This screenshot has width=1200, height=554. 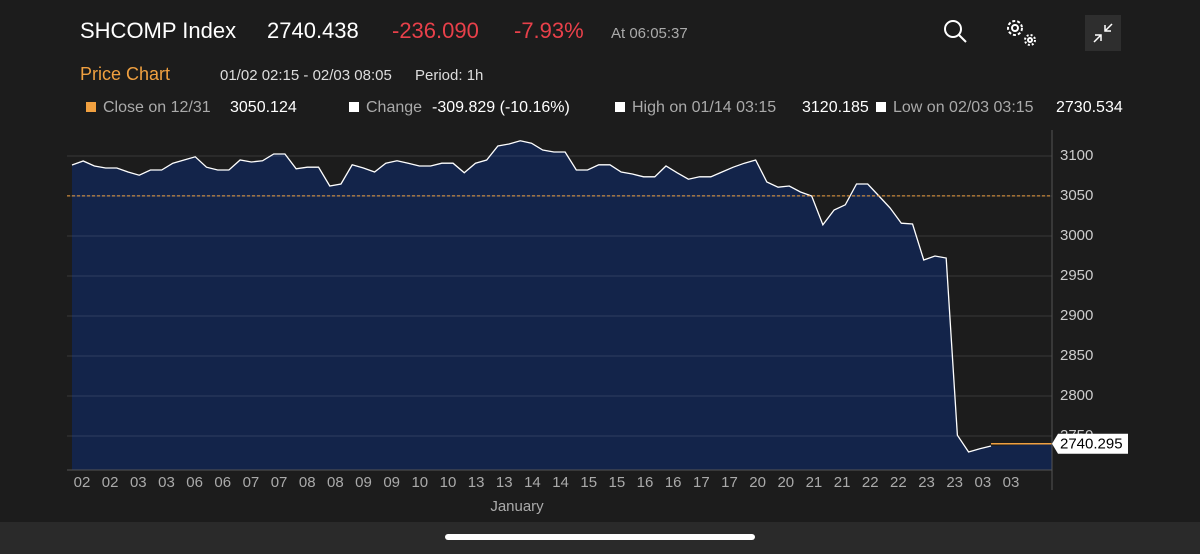 What do you see at coordinates (1076, 355) in the screenshot?
I see `y-tick-label: 2850` at bounding box center [1076, 355].